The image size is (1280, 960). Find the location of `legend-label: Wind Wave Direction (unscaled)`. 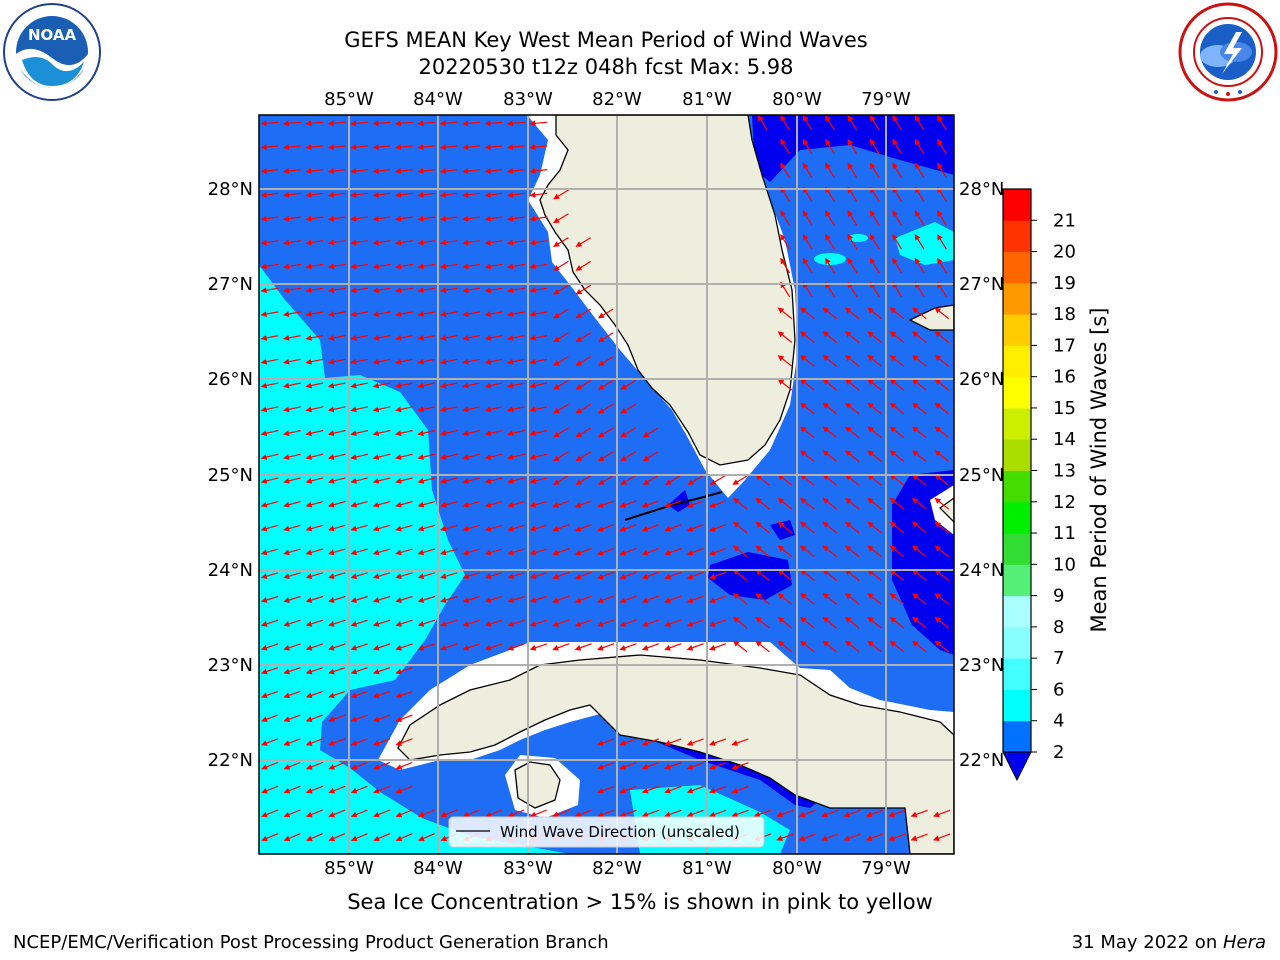

legend-label: Wind Wave Direction (unscaled) is located at coordinates (620, 832).